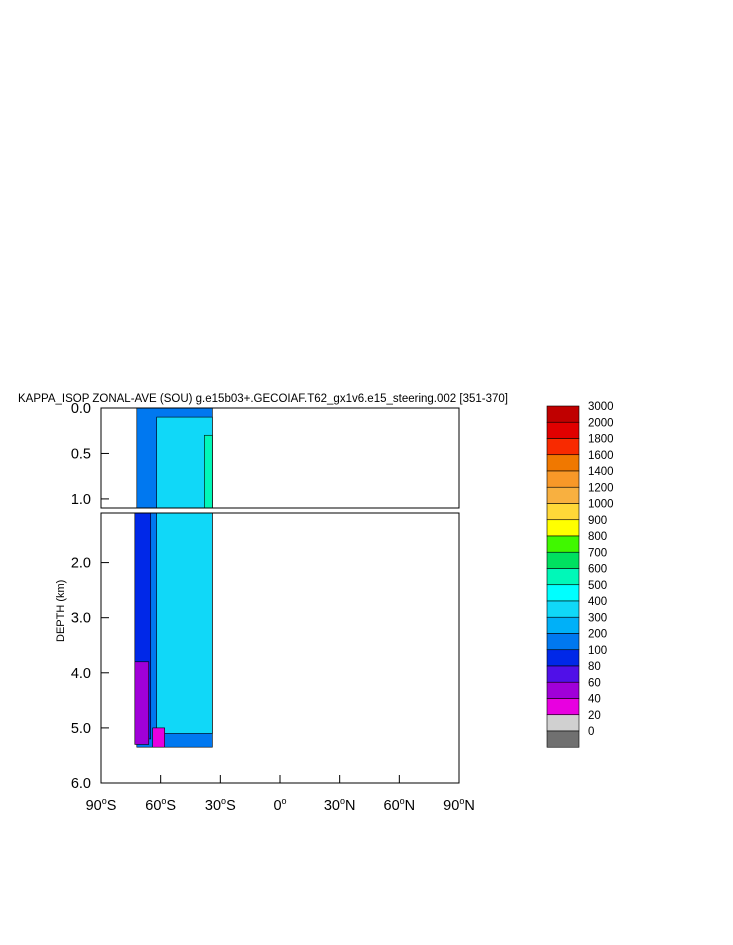 The height and width of the screenshot is (945, 733). What do you see at coordinates (601, 505) in the screenshot?
I see `colorbar-label: 1000` at bounding box center [601, 505].